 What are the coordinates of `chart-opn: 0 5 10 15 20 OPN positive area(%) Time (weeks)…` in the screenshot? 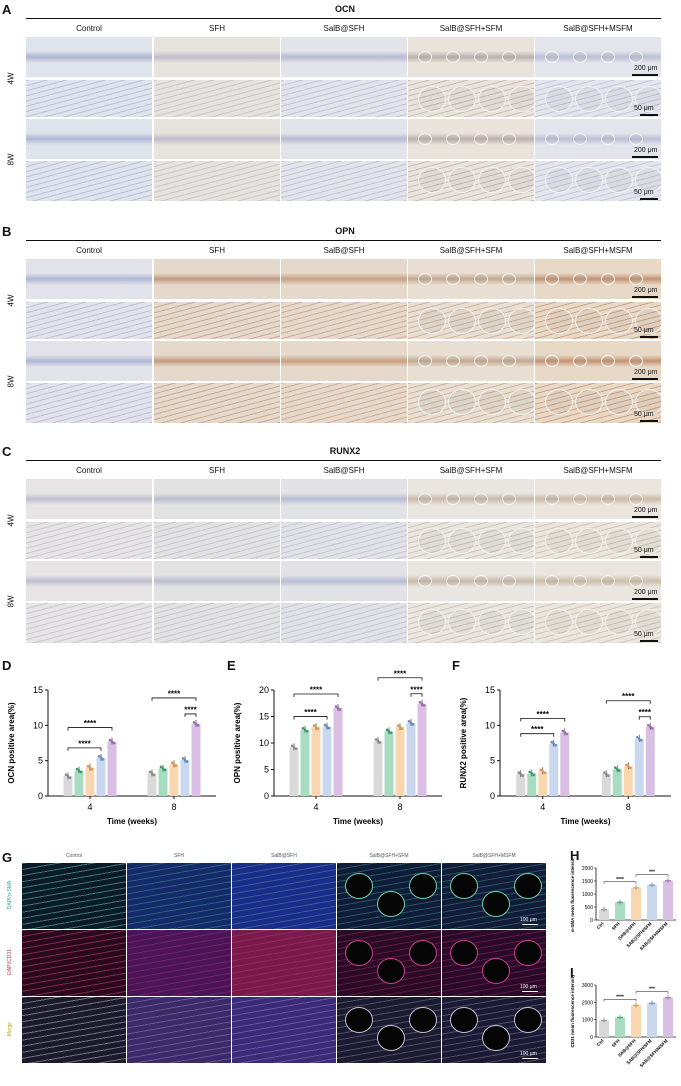 It's located at (337, 747).